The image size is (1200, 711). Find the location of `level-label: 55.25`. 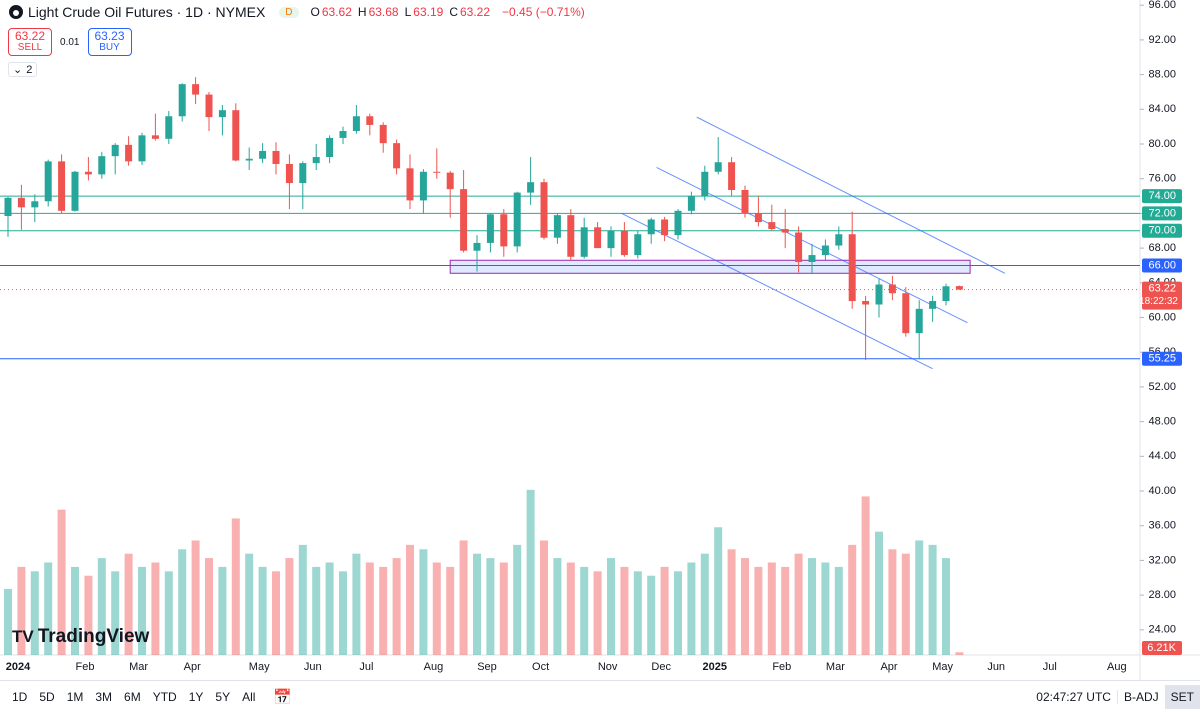

level-label: 55.25 is located at coordinates (1162, 359).